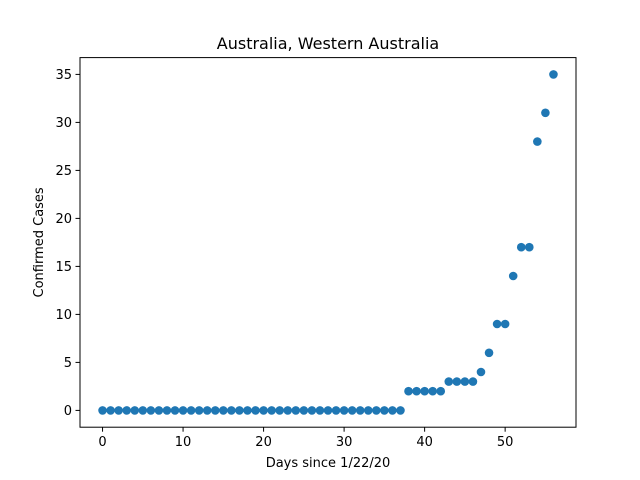 Image resolution: width=640 pixels, height=480 pixels. What do you see at coordinates (183, 442) in the screenshot?
I see `x-tick-label: 10` at bounding box center [183, 442].